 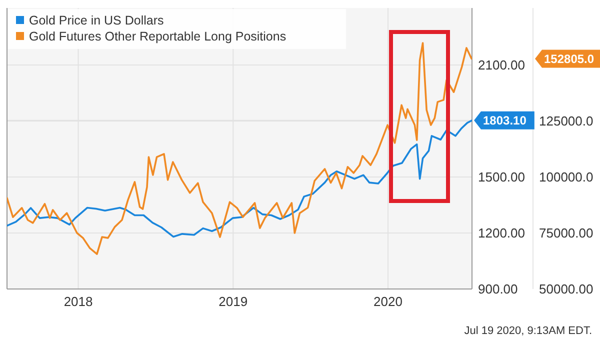 I want to click on x-tick-label: 2019, so click(x=233, y=301).